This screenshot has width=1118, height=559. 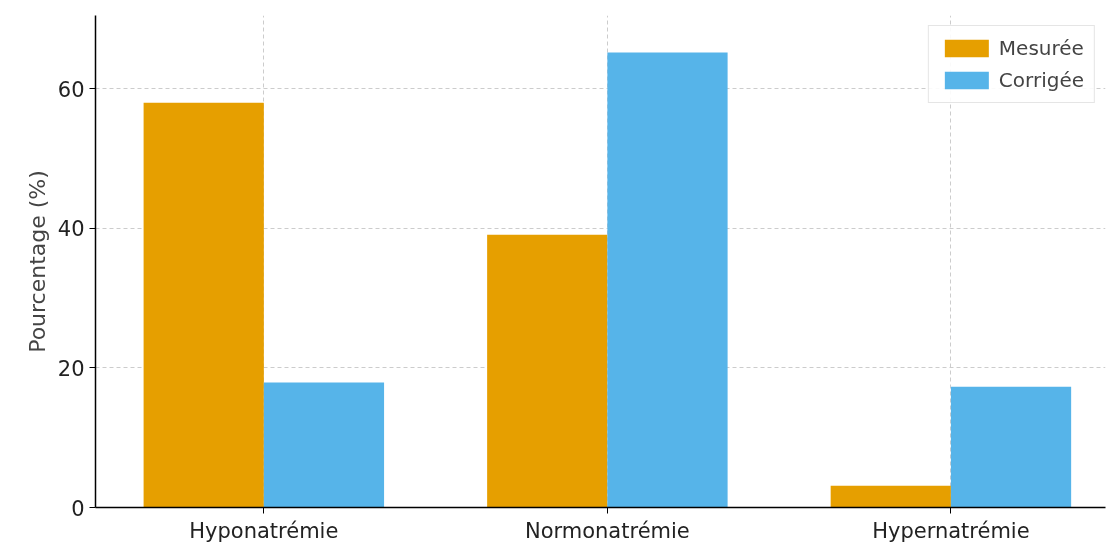 What do you see at coordinates (78, 508) in the screenshot?
I see `y-tick-label: 0` at bounding box center [78, 508].